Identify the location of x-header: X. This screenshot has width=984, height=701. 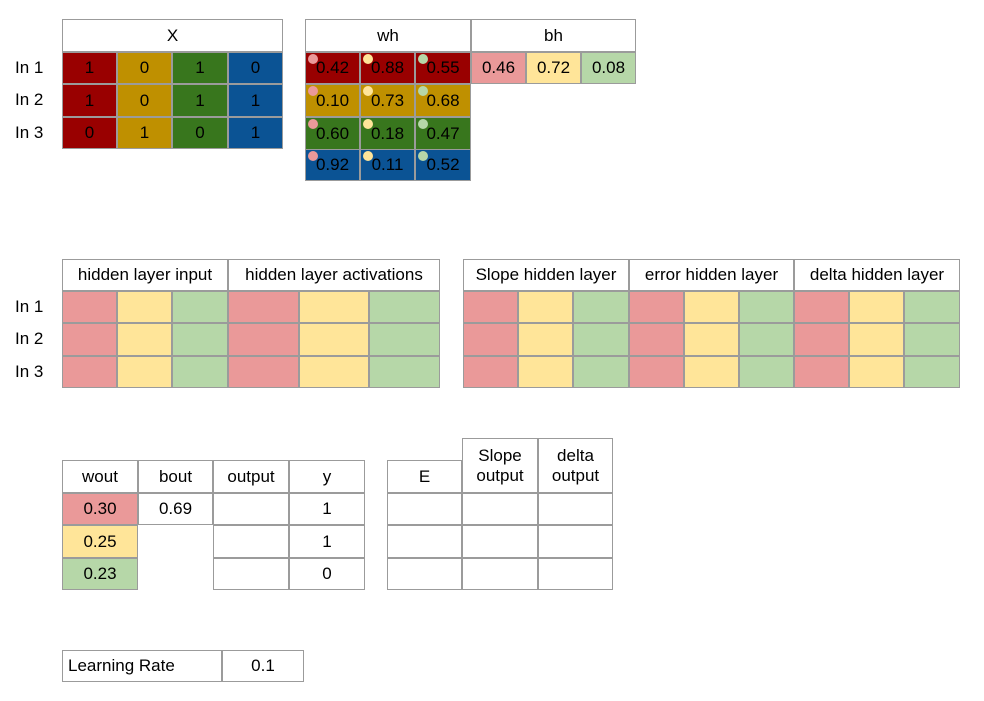
(172, 35).